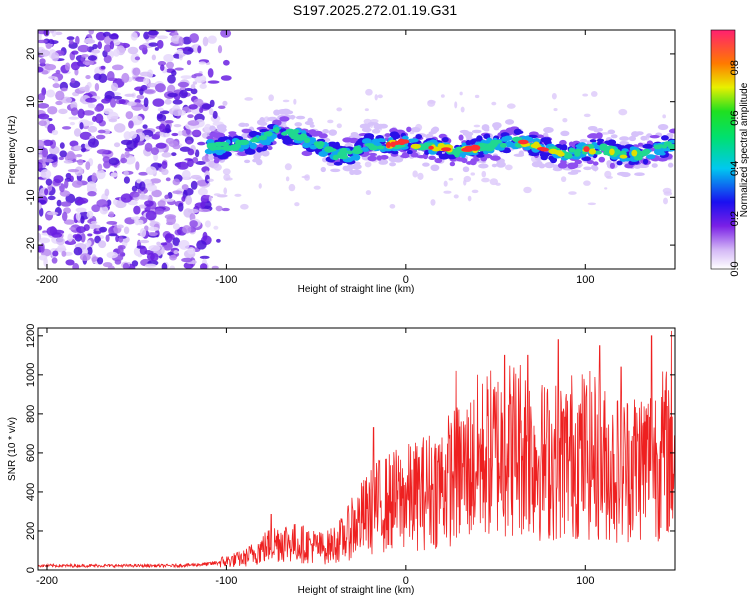 This screenshot has height=600, width=750. I want to click on spectrogram-x-tick-label: -200, so click(47, 280).